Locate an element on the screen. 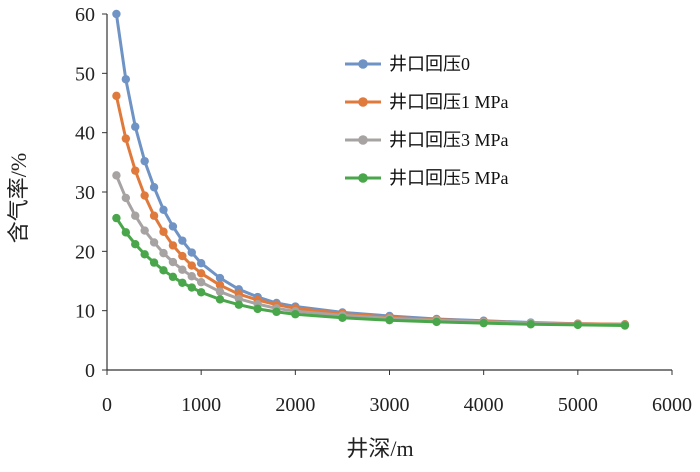  x-tick-label: 0 is located at coordinates (107, 405).